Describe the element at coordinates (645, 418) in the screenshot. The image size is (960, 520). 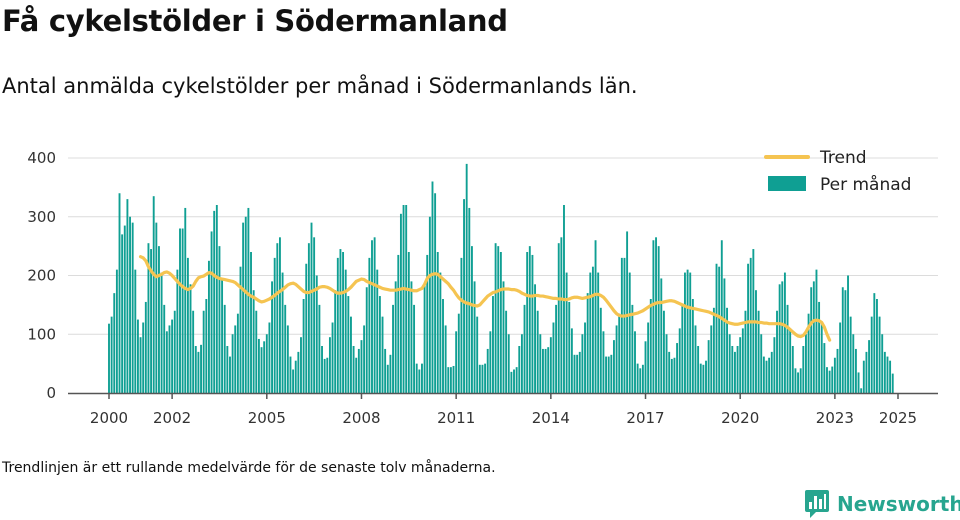
I see `x-tick-label: 2017` at that location.